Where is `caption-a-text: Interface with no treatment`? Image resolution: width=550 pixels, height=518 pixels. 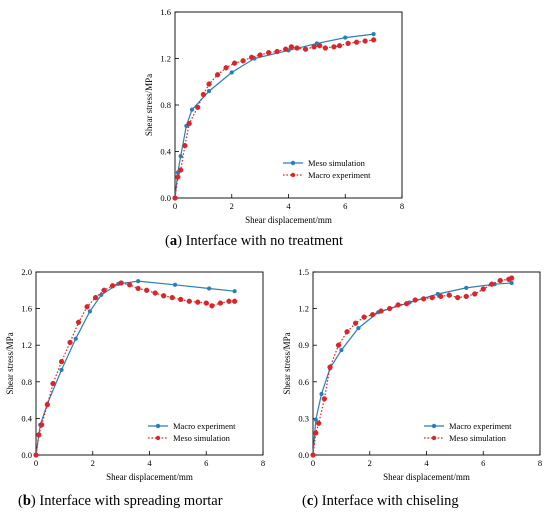 caption-a-text: Interface with no treatment is located at coordinates (264, 241).